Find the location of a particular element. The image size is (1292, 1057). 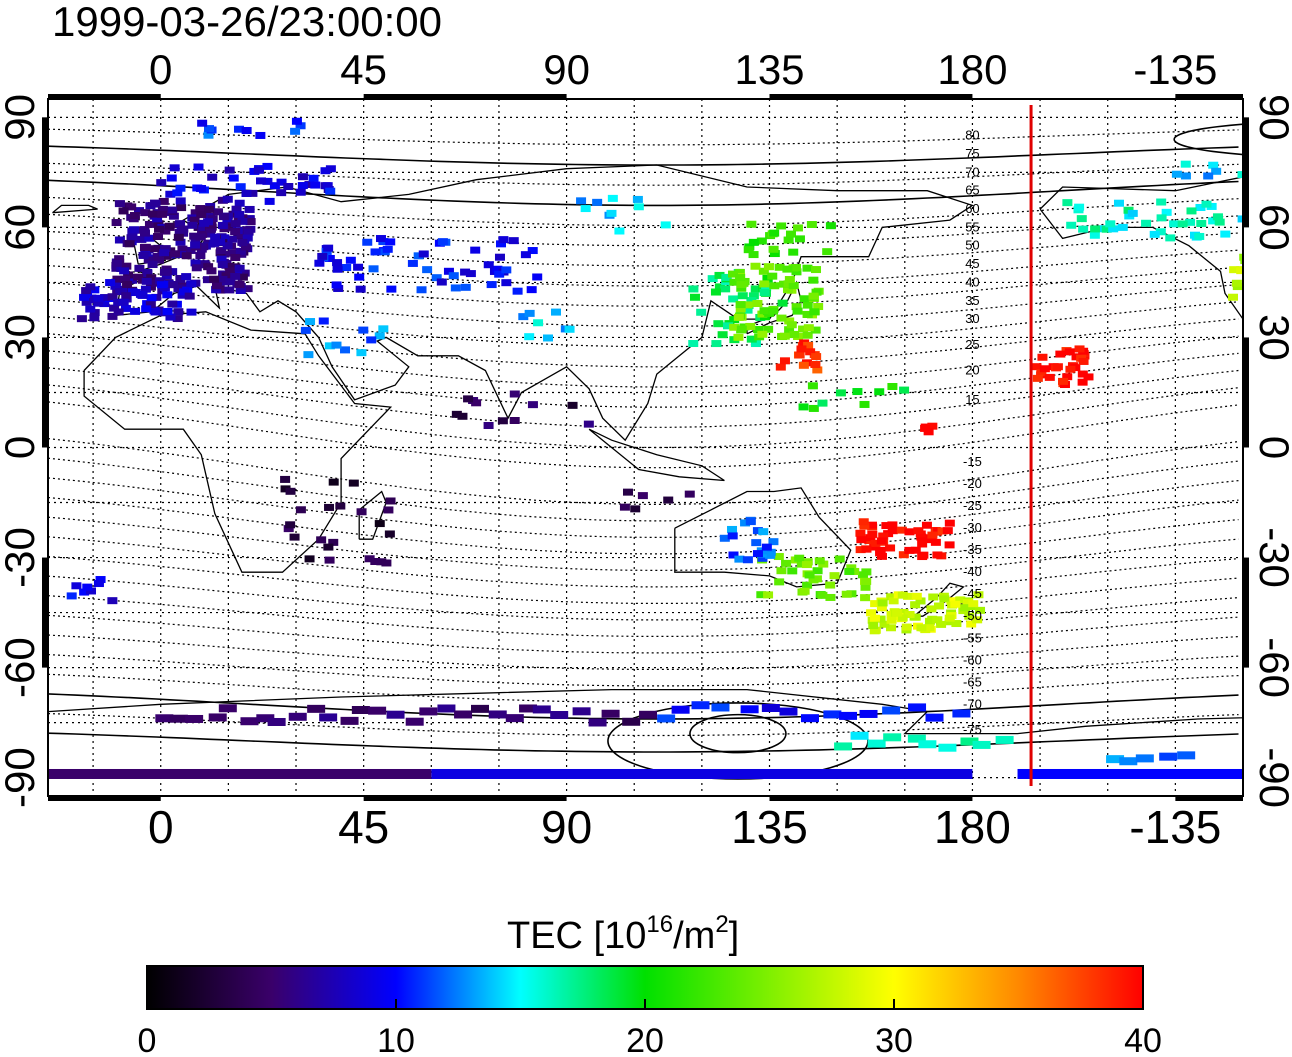

contour-label: -40 is located at coordinates (972, 571).